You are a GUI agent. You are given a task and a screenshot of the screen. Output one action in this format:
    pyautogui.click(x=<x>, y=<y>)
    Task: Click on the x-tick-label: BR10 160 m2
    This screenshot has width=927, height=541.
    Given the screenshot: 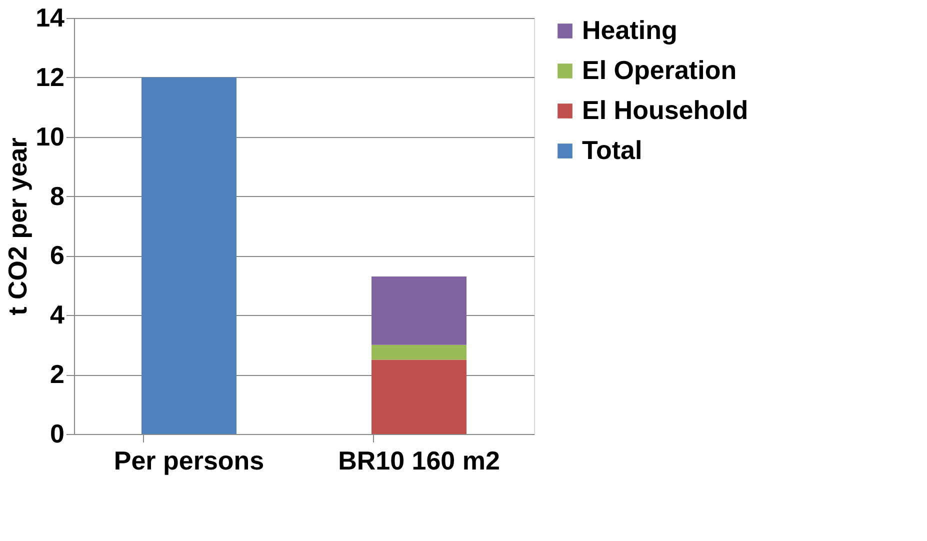 What is the action you would take?
    pyautogui.click(x=419, y=461)
    